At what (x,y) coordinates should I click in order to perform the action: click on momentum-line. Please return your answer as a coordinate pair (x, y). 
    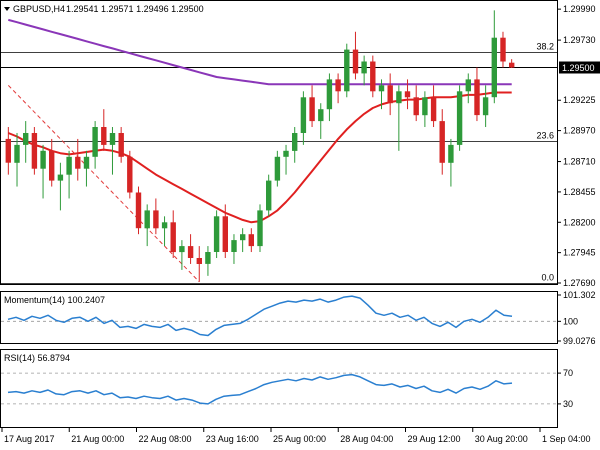
    Looking at the image, I should click on (260, 316).